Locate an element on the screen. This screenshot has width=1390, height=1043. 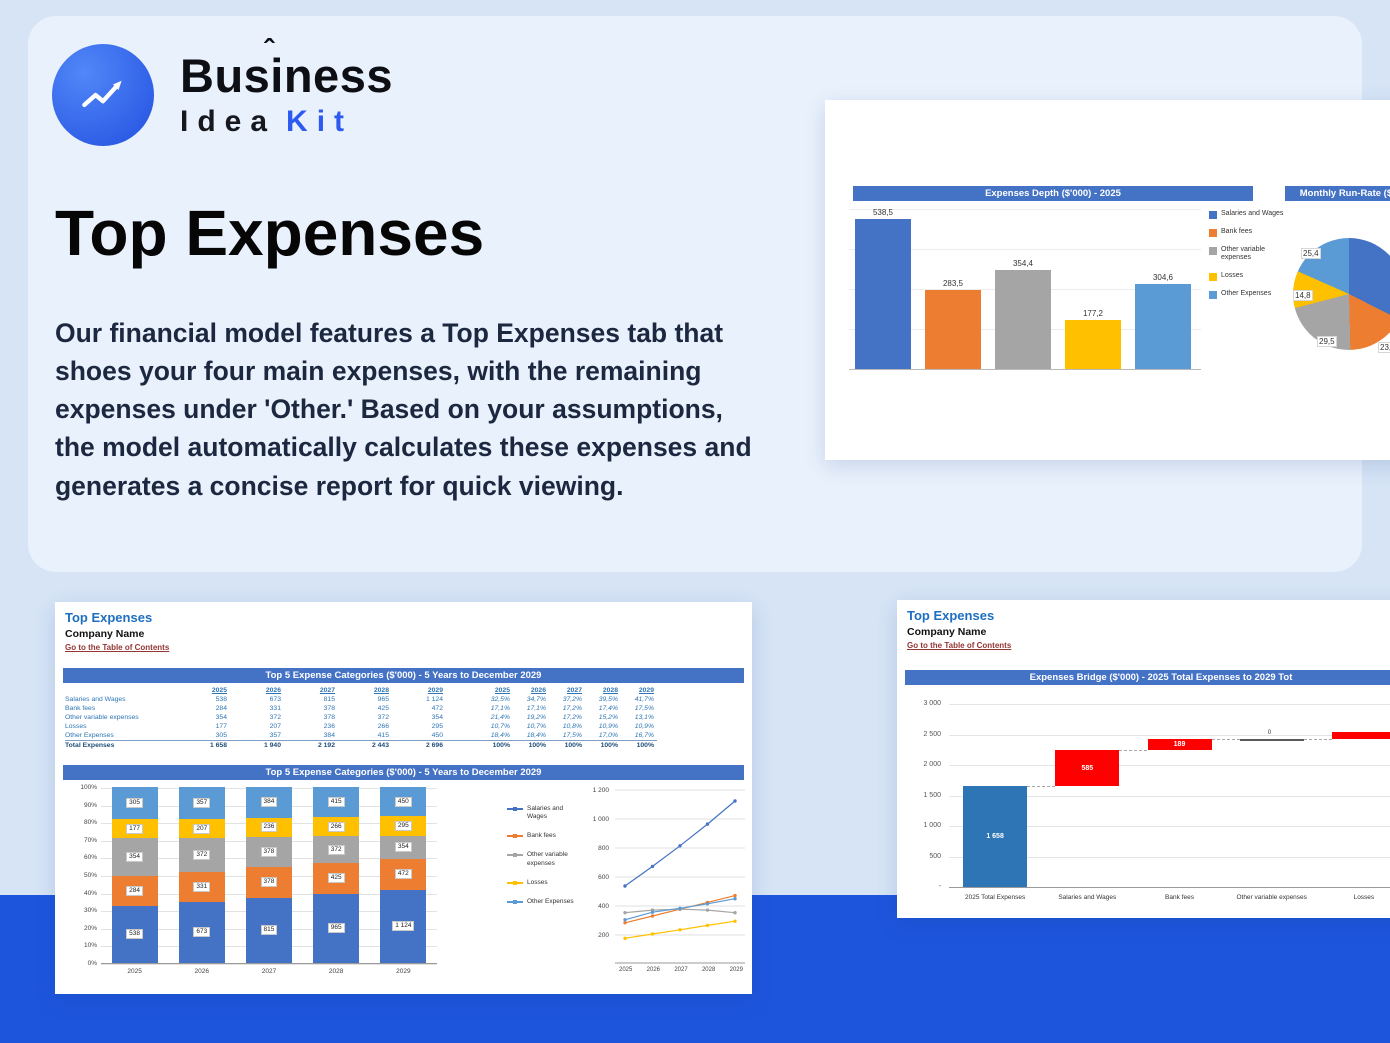
bar-segment: 331 is located at coordinates (201, 886).